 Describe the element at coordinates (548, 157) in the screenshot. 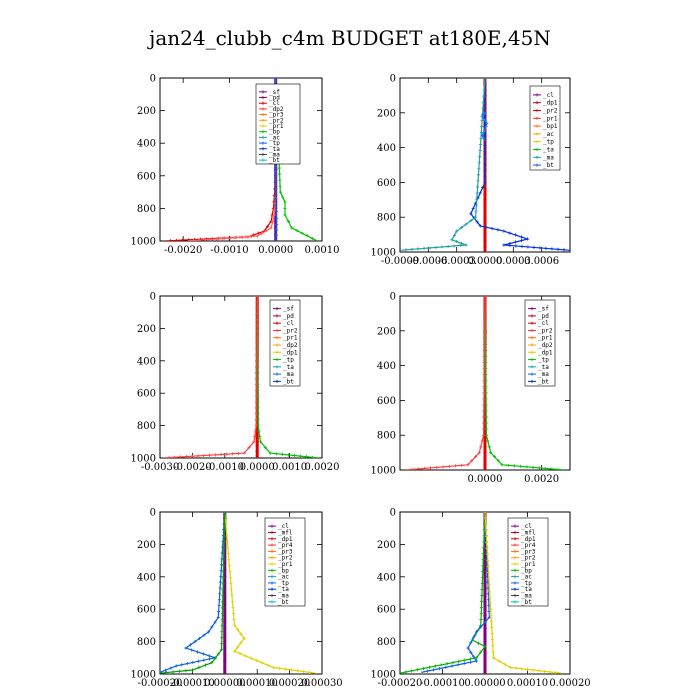

I see `legend-label: _ma` at that location.